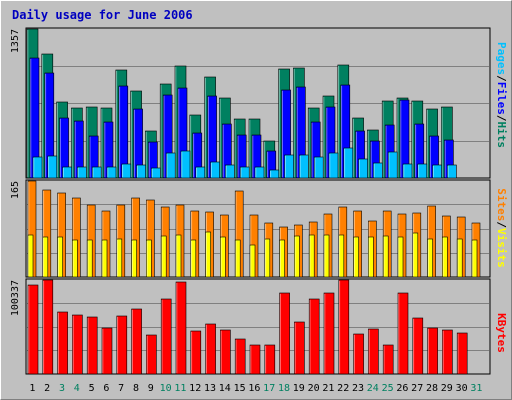 This screenshot has width=512, height=400. What do you see at coordinates (373, 388) in the screenshot?
I see `x-tick-label: 24` at bounding box center [373, 388].